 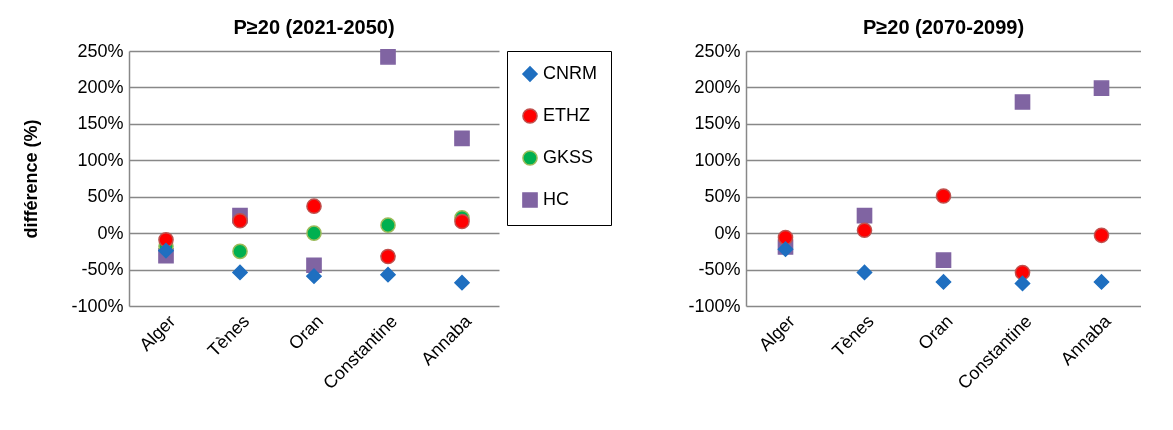 I want to click on legend-label: ETHZ, so click(x=566, y=115).